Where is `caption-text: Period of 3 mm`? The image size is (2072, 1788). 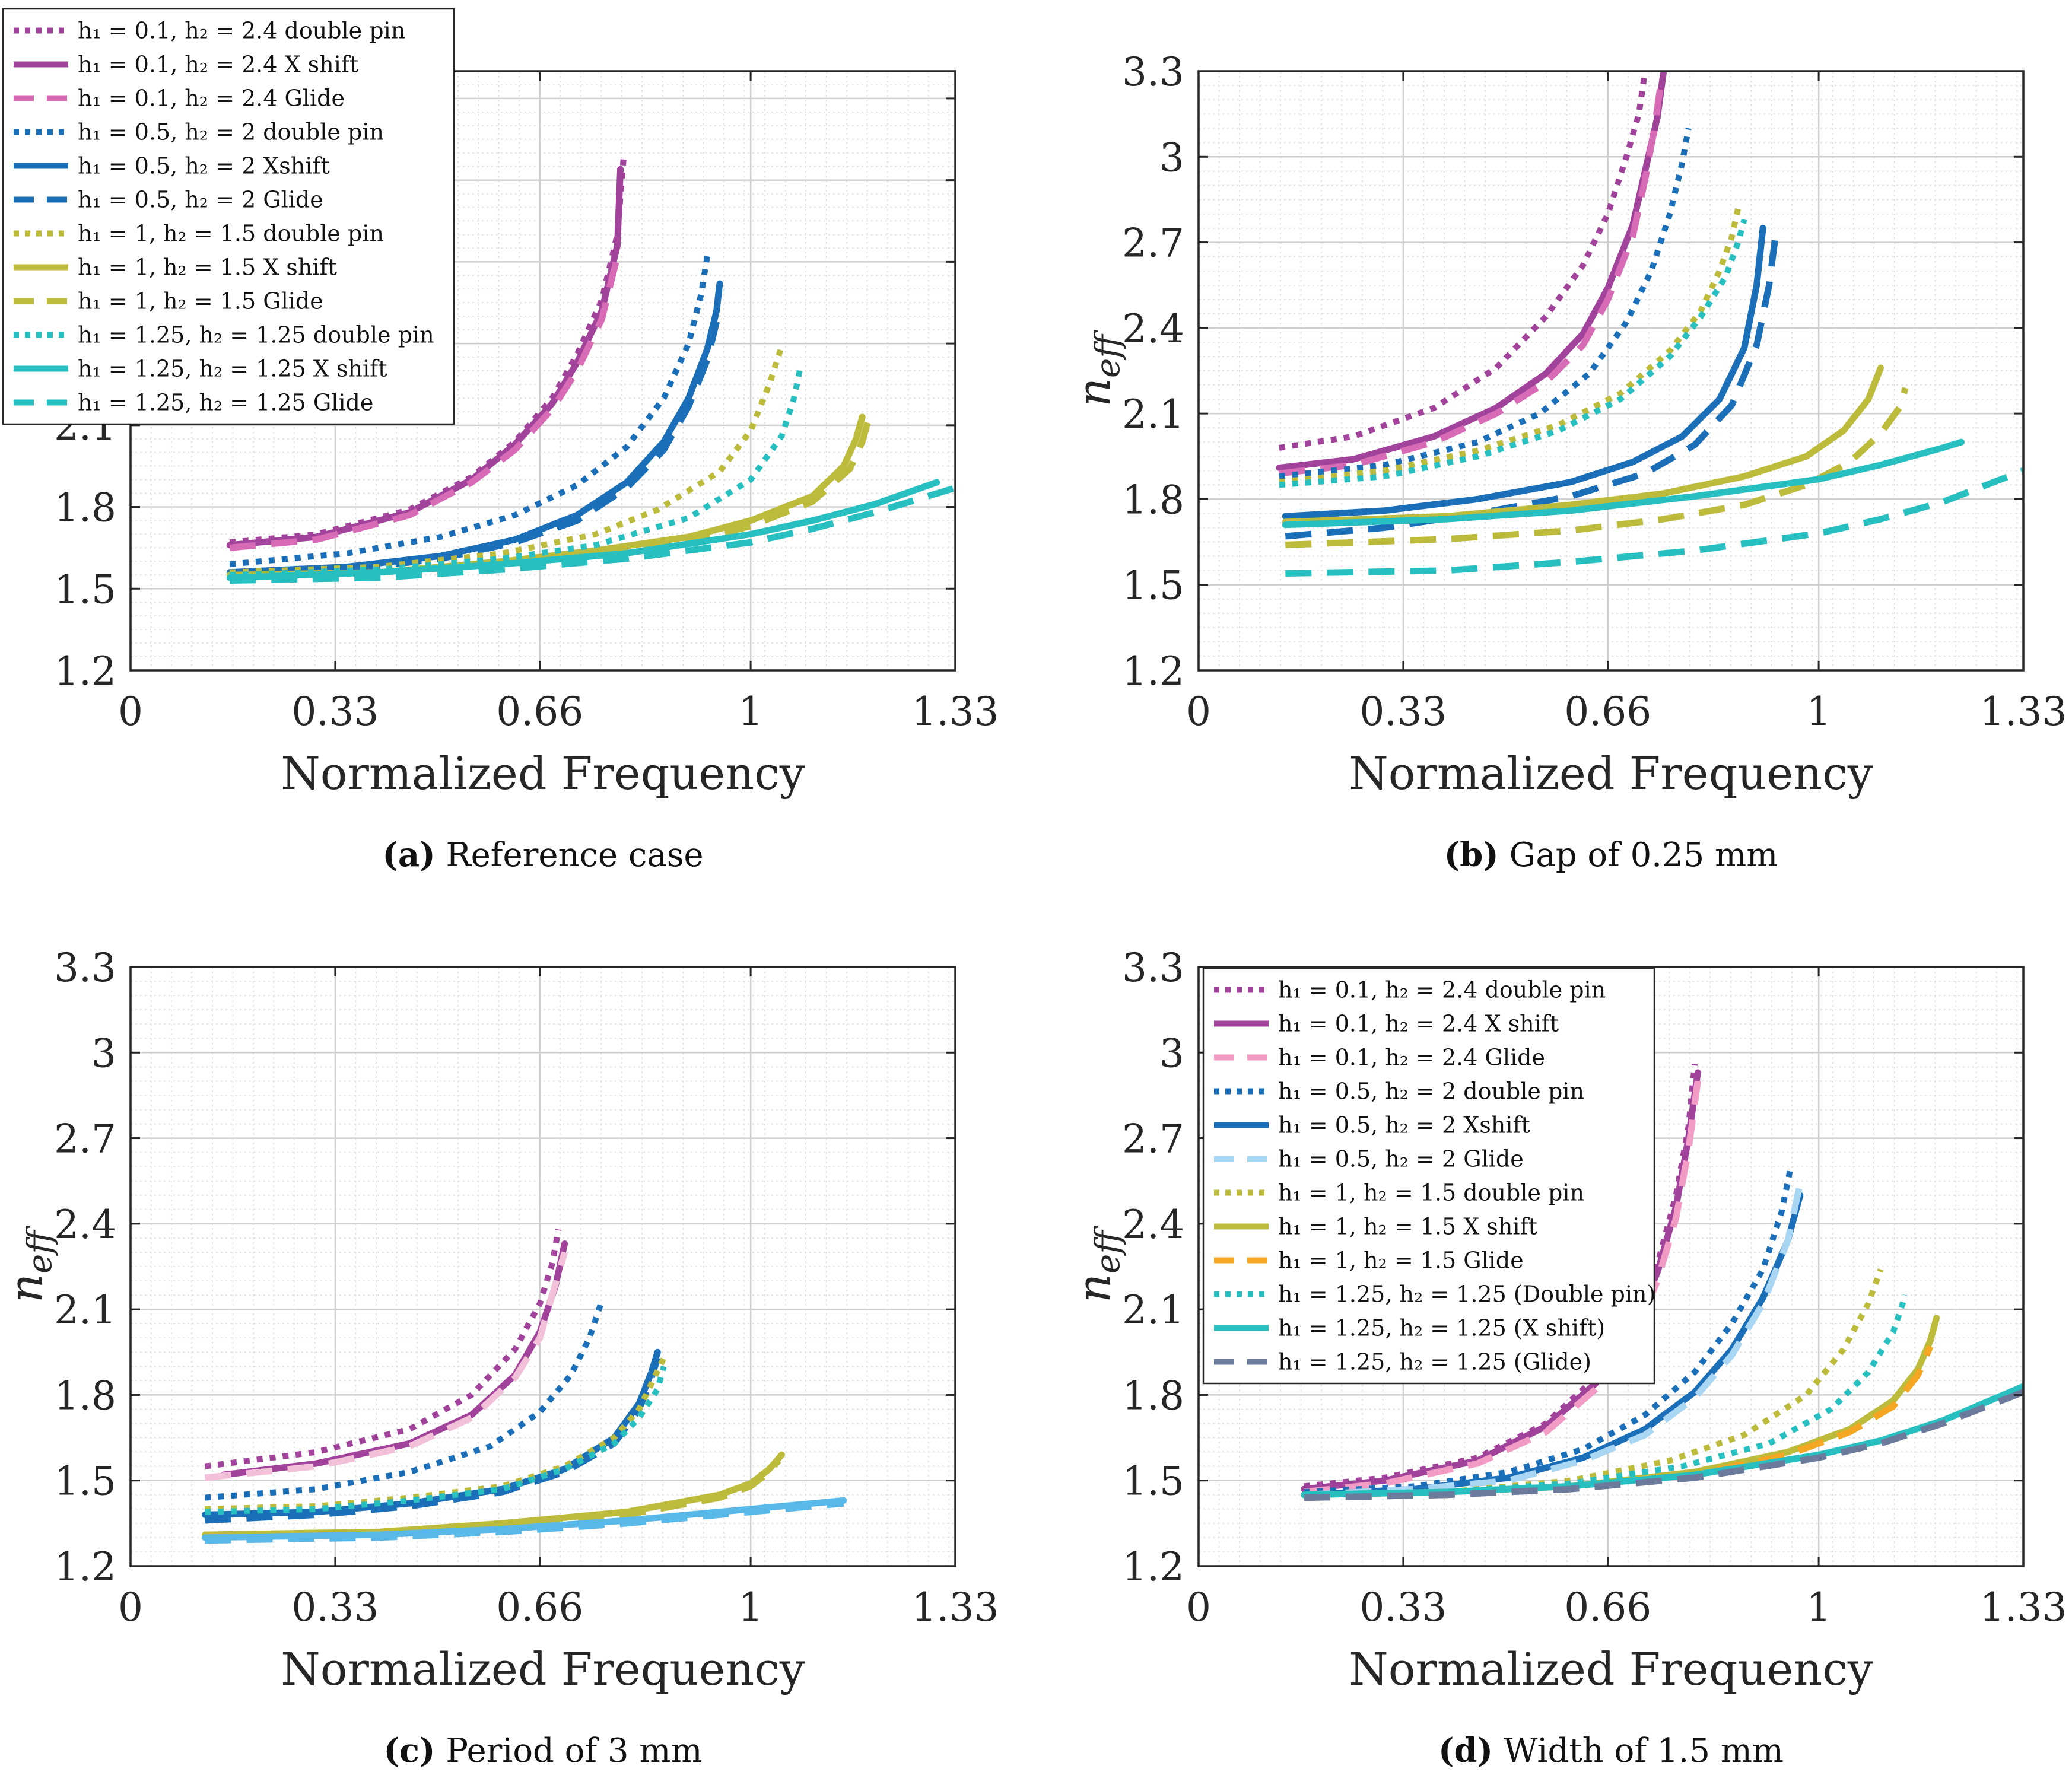
caption-text: Period of 3 mm is located at coordinates (569, 1751).